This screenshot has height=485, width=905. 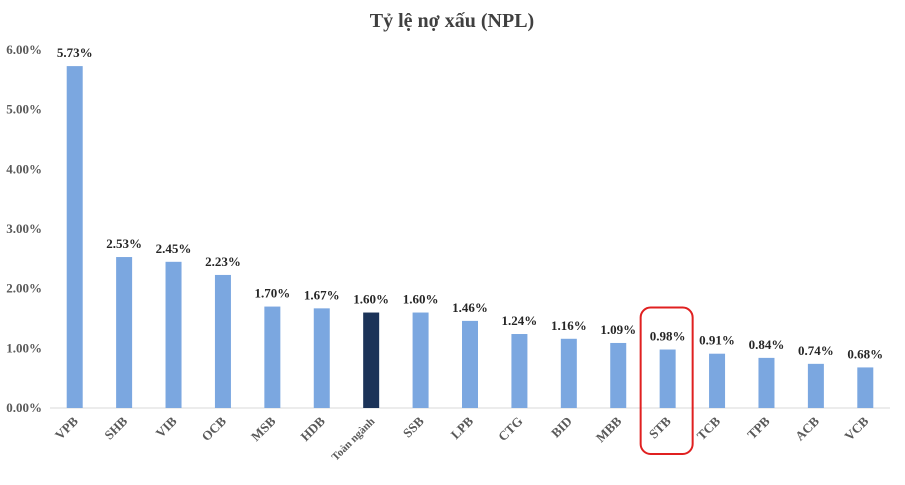 I want to click on x-tick-label: MBB, so click(x=609, y=429).